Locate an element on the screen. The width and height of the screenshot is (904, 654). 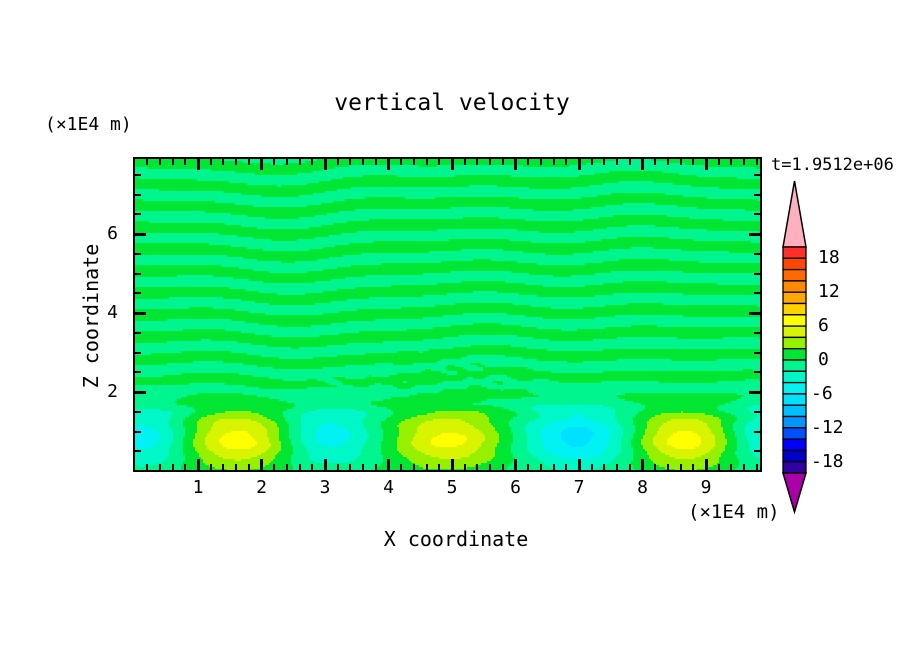
colorbar-label: 12 is located at coordinates (829, 292).